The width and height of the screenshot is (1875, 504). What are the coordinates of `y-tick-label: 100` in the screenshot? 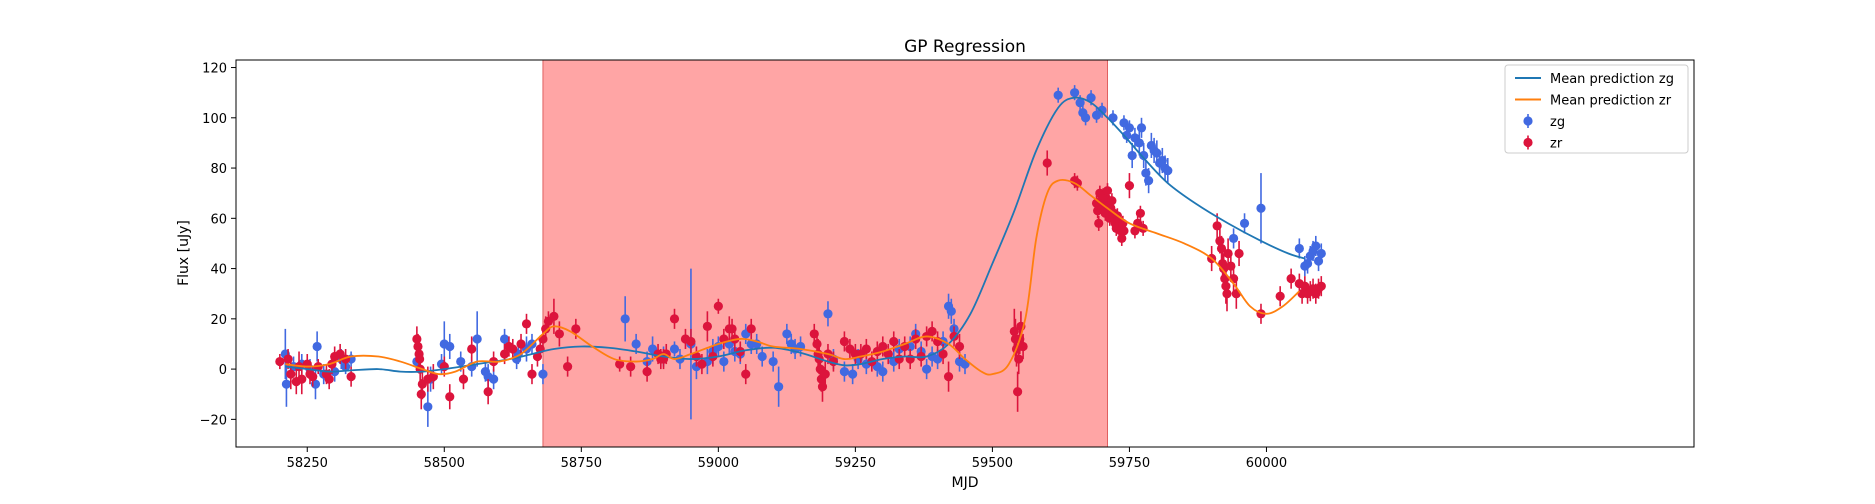 It's located at (214, 119).